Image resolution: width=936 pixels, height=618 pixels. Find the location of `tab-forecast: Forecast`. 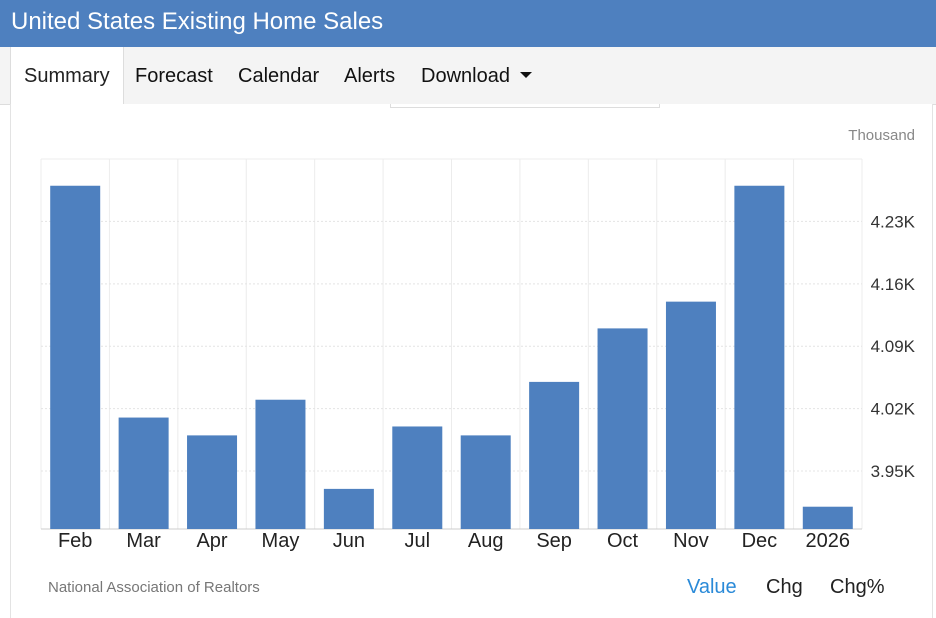

tab-forecast: Forecast is located at coordinates (174, 75).